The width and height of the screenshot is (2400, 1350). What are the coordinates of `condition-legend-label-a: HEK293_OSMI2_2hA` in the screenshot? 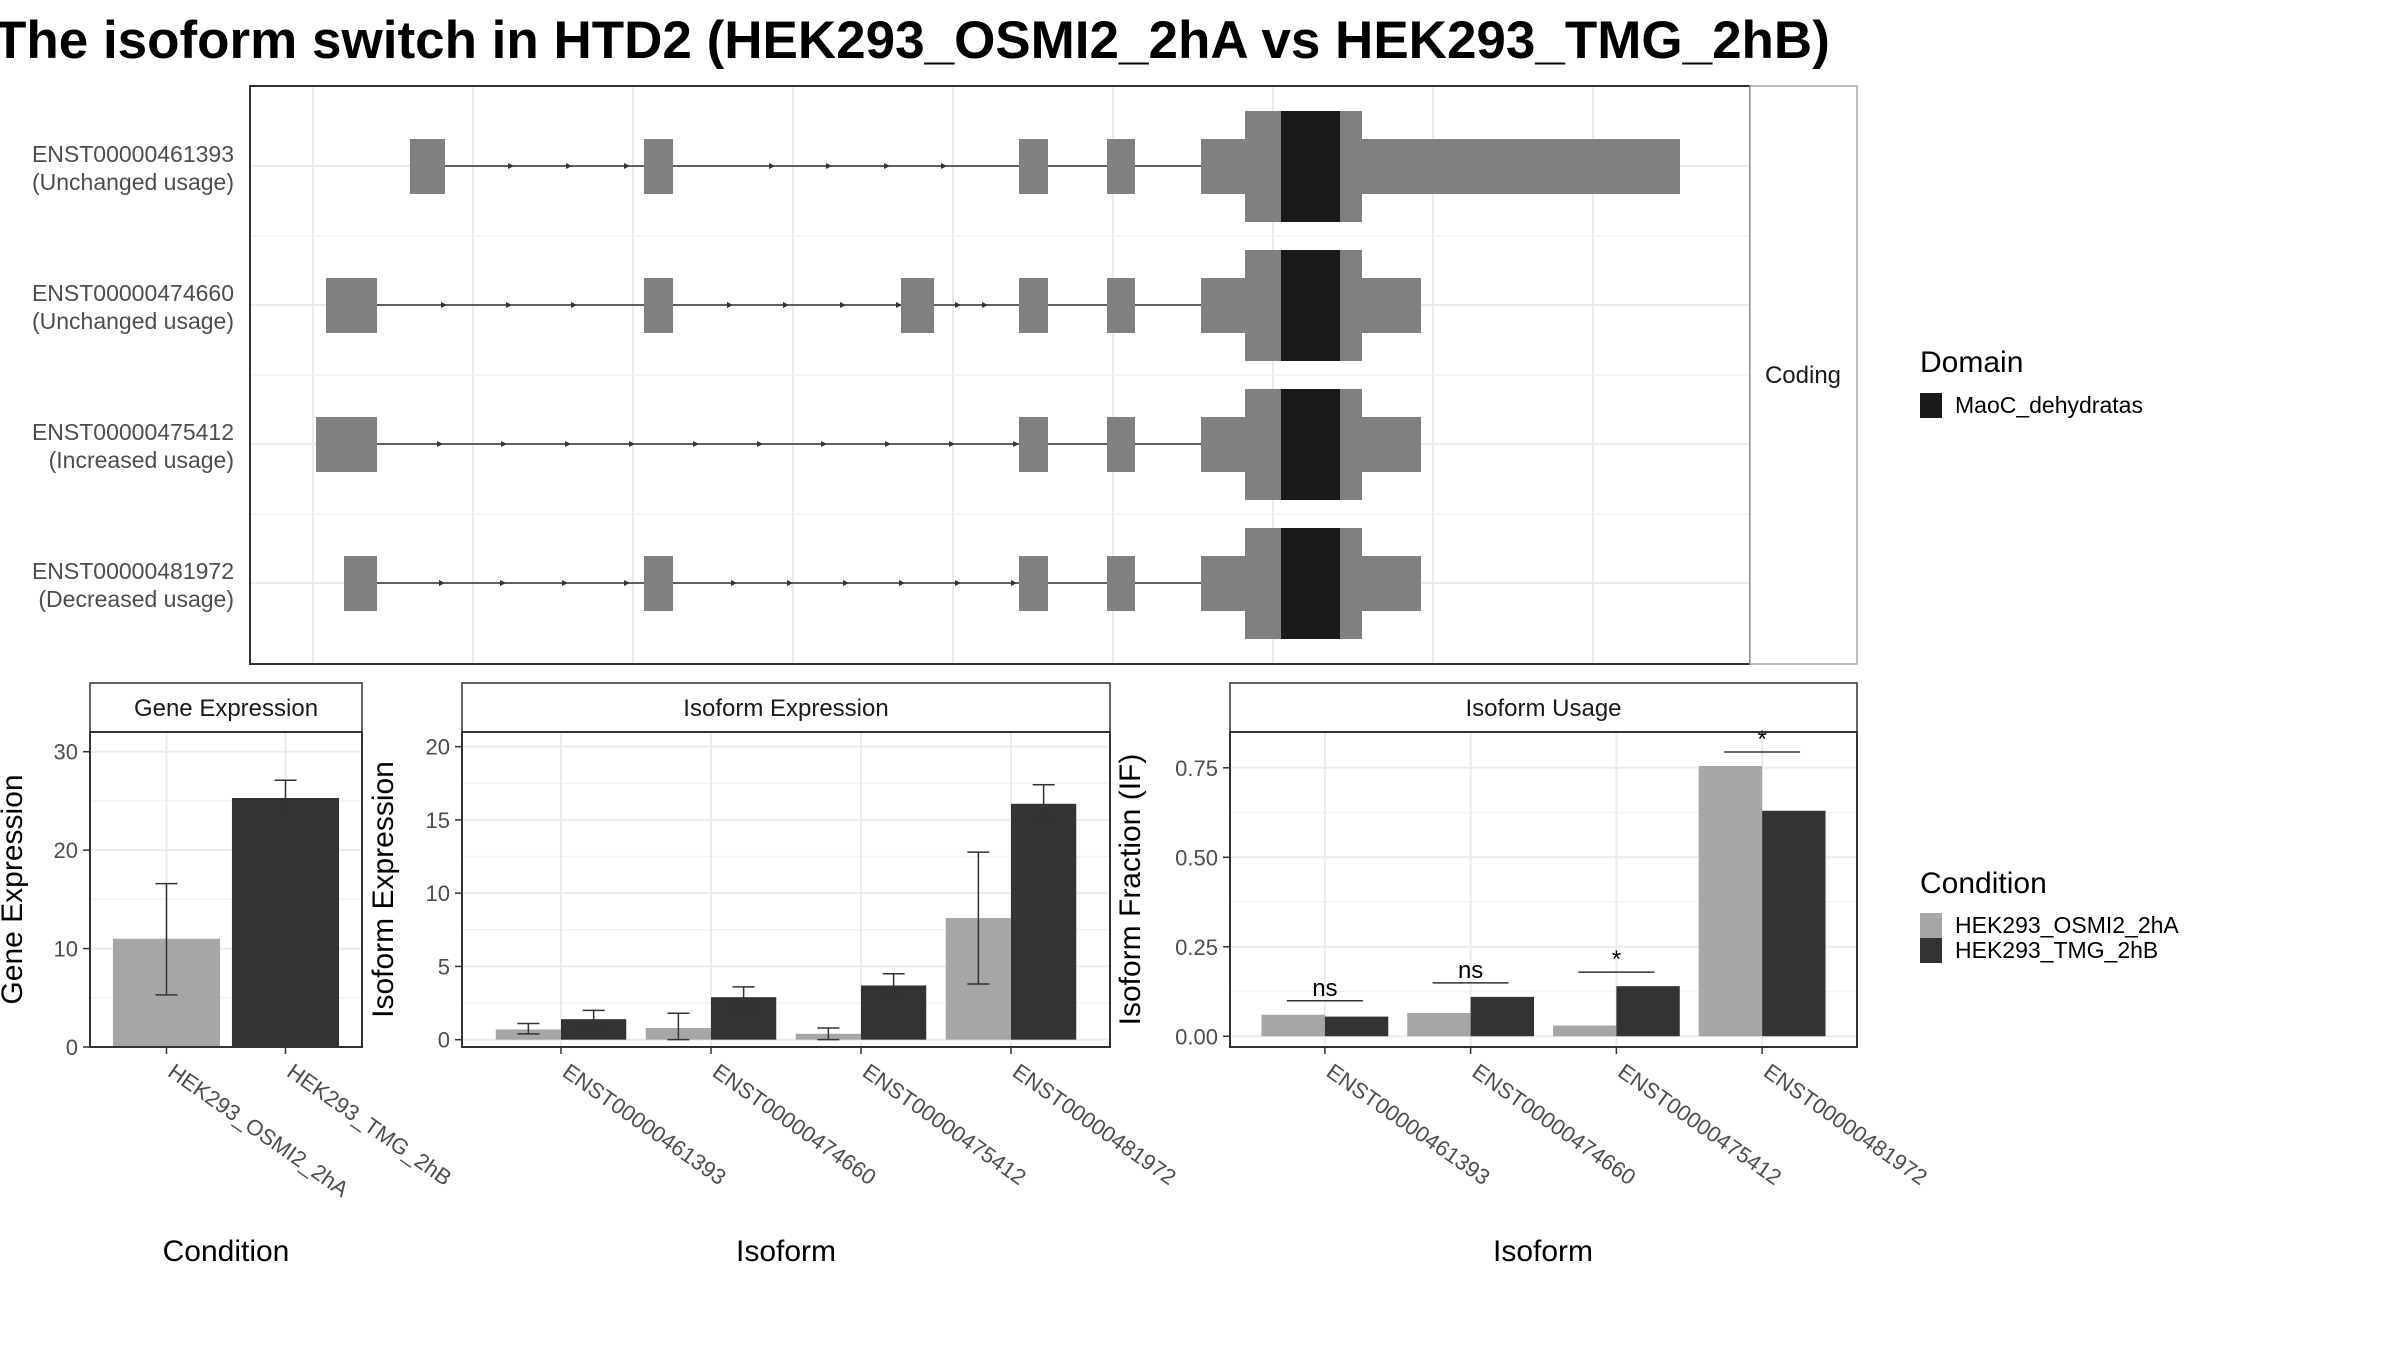 It's located at (2067, 925).